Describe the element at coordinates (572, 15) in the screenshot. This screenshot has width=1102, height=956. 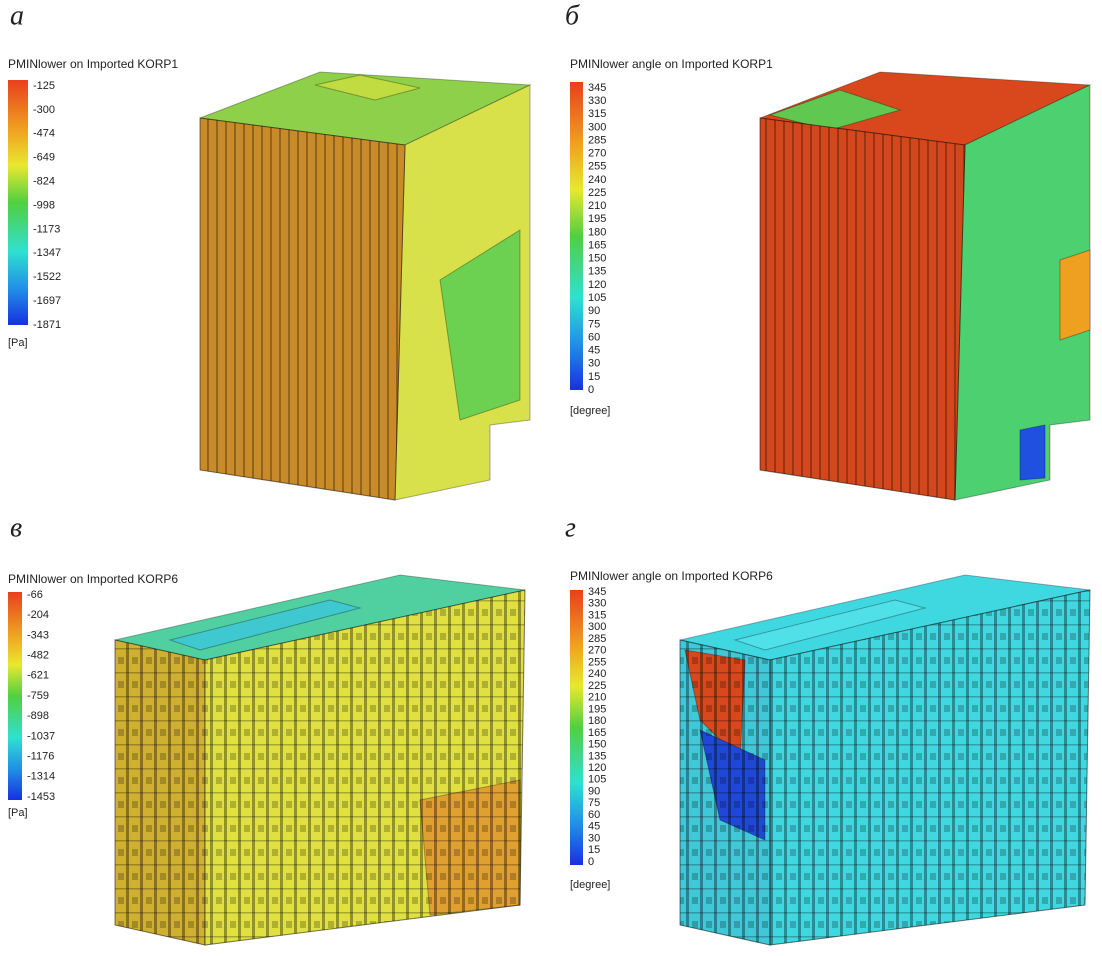
I see `panel-label: б` at that location.